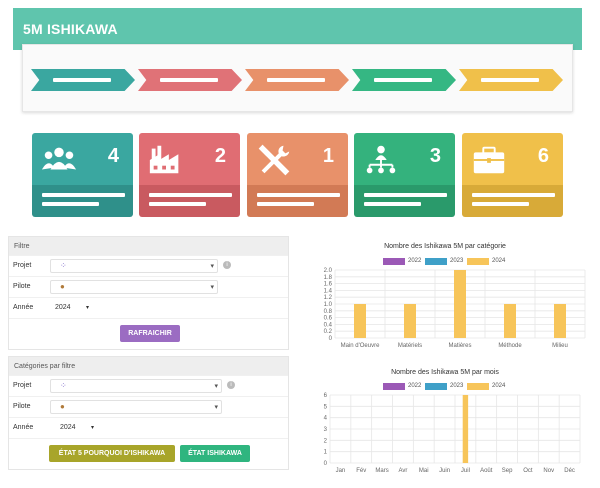 The width and height of the screenshot is (600, 488). I want to click on x-tick-label: Juil, so click(465, 471).